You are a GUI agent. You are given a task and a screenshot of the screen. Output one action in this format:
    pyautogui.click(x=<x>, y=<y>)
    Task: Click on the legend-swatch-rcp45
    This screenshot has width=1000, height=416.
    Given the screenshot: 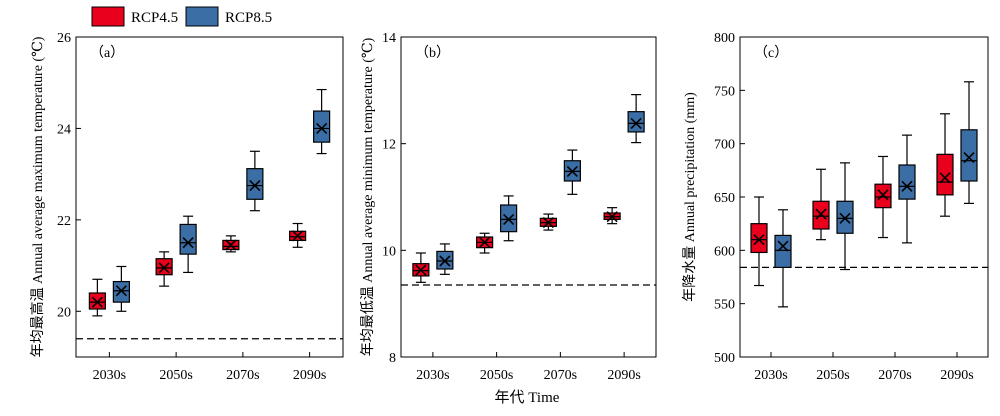 What is the action you would take?
    pyautogui.click(x=108, y=16)
    